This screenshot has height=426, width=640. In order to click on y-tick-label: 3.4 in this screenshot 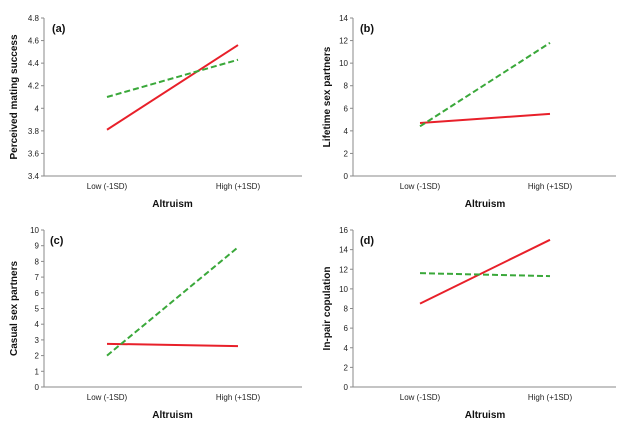, I will do `click(34, 176)`.